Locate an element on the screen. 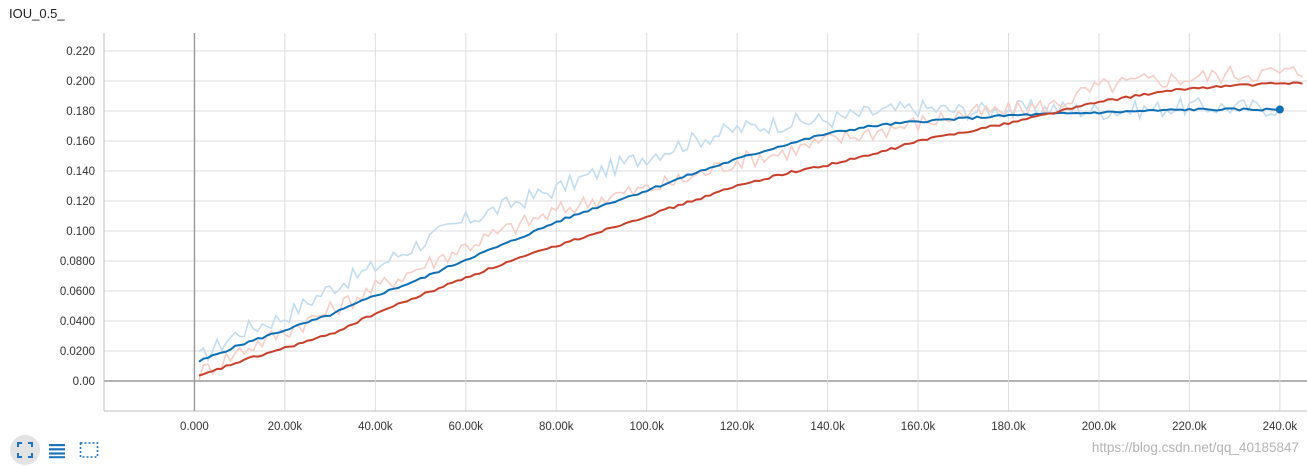  x-tick-label: 0.000 is located at coordinates (194, 427).